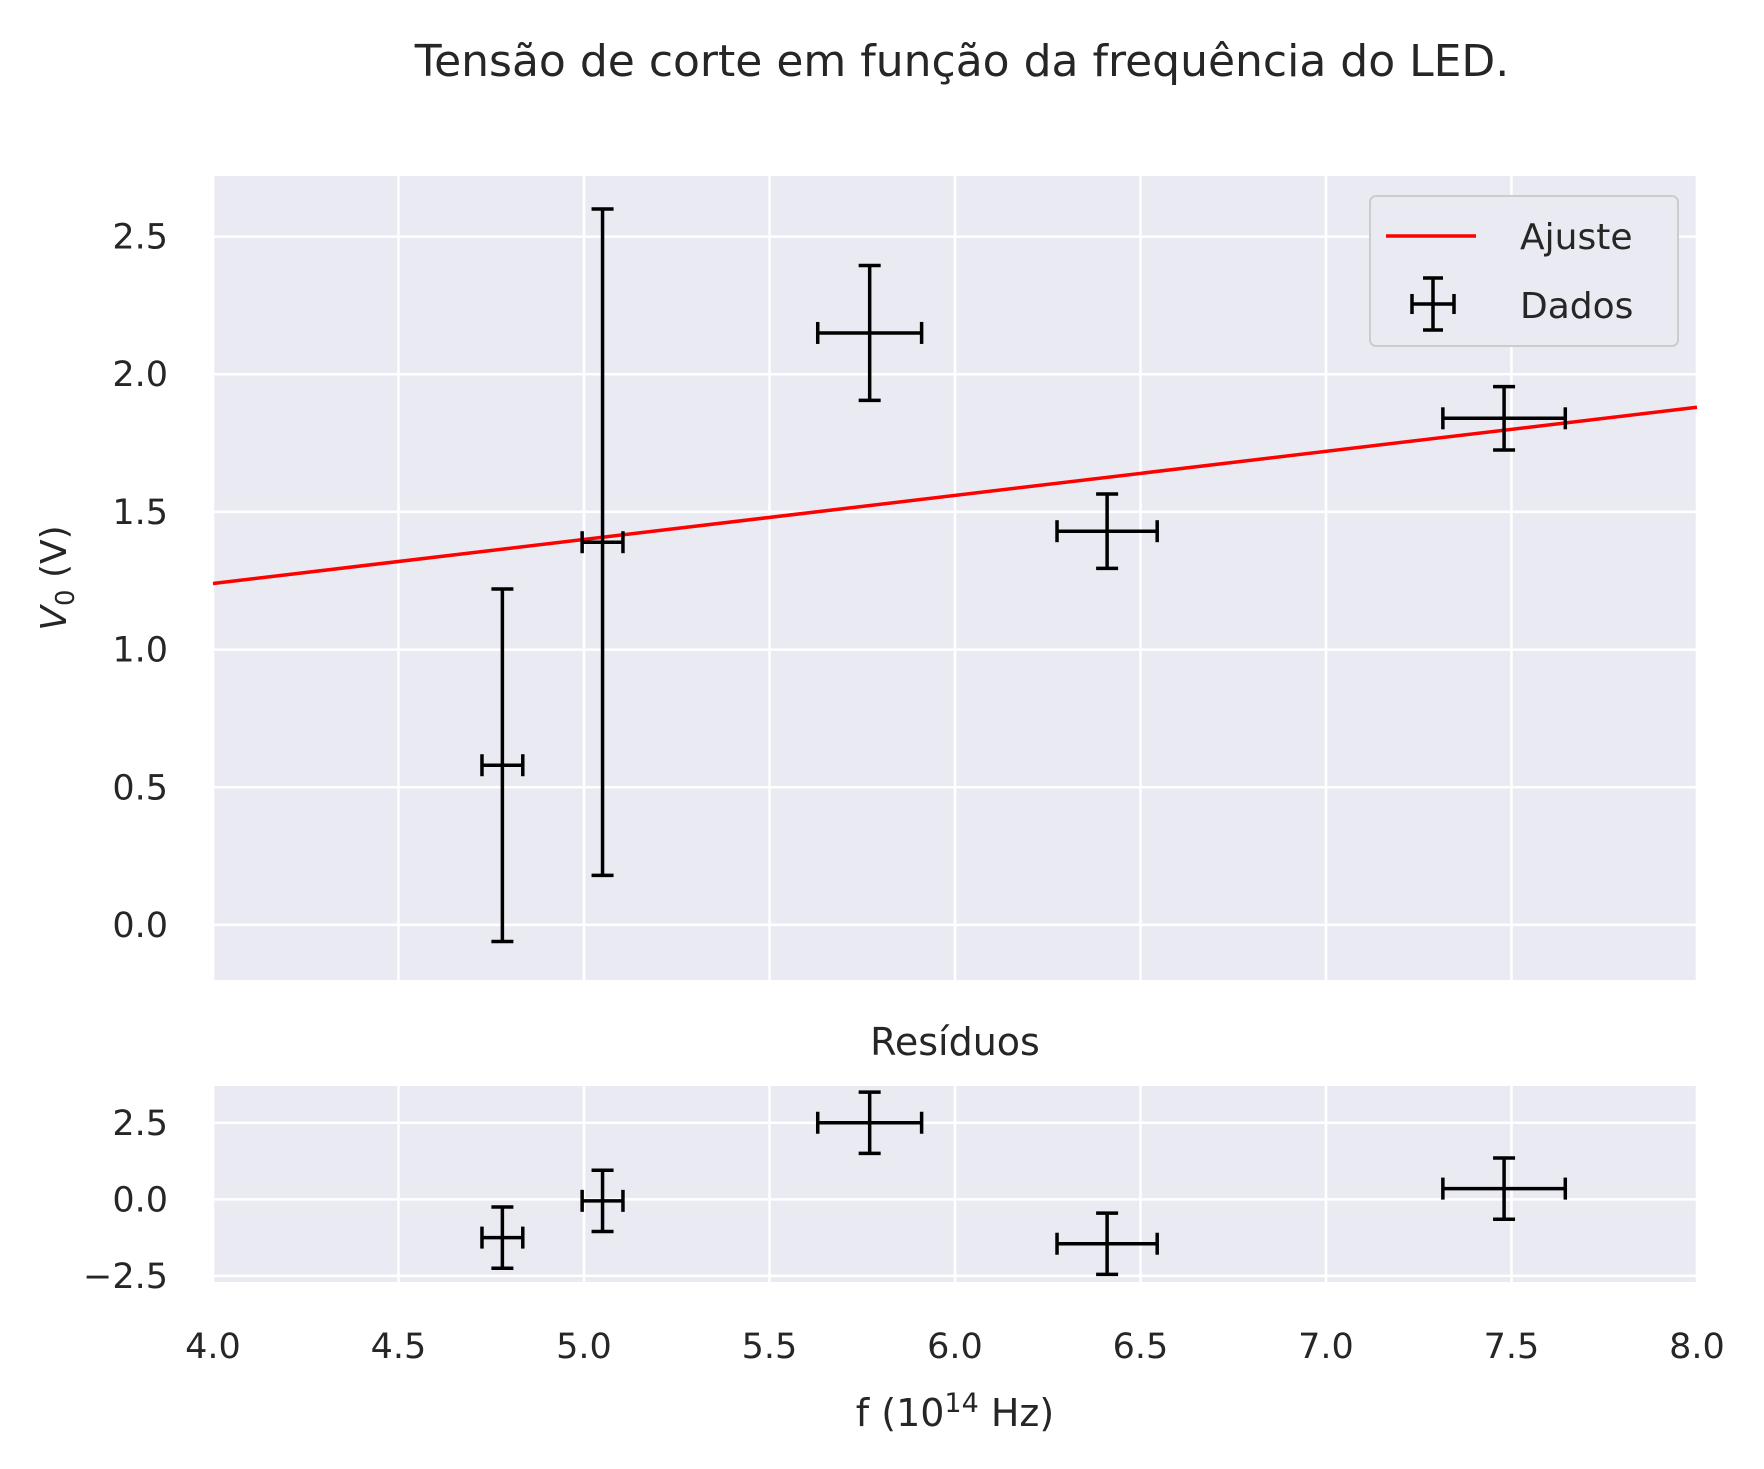 The height and width of the screenshot is (1469, 1764). Describe the element at coordinates (140, 375) in the screenshot. I see `y-tick-label: 2.0` at that location.